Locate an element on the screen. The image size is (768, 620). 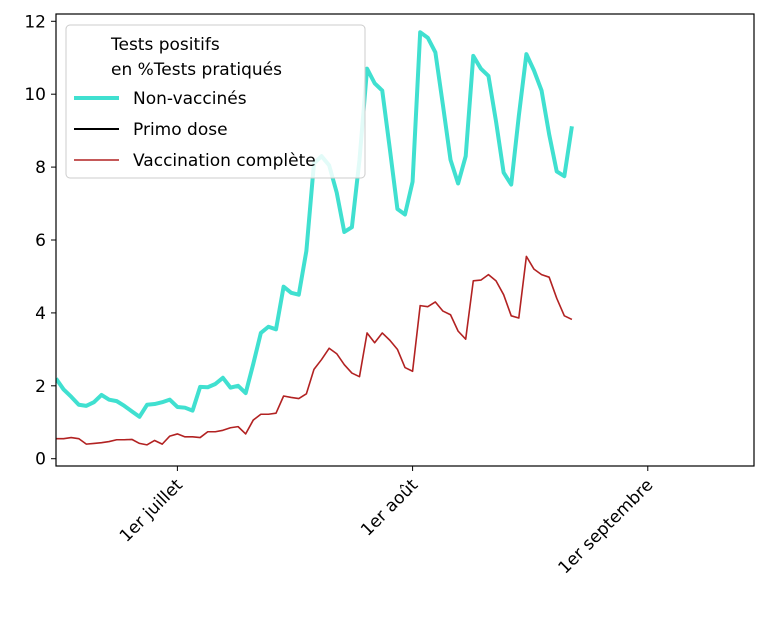
y-tick-label: 2 is located at coordinates (40, 387).